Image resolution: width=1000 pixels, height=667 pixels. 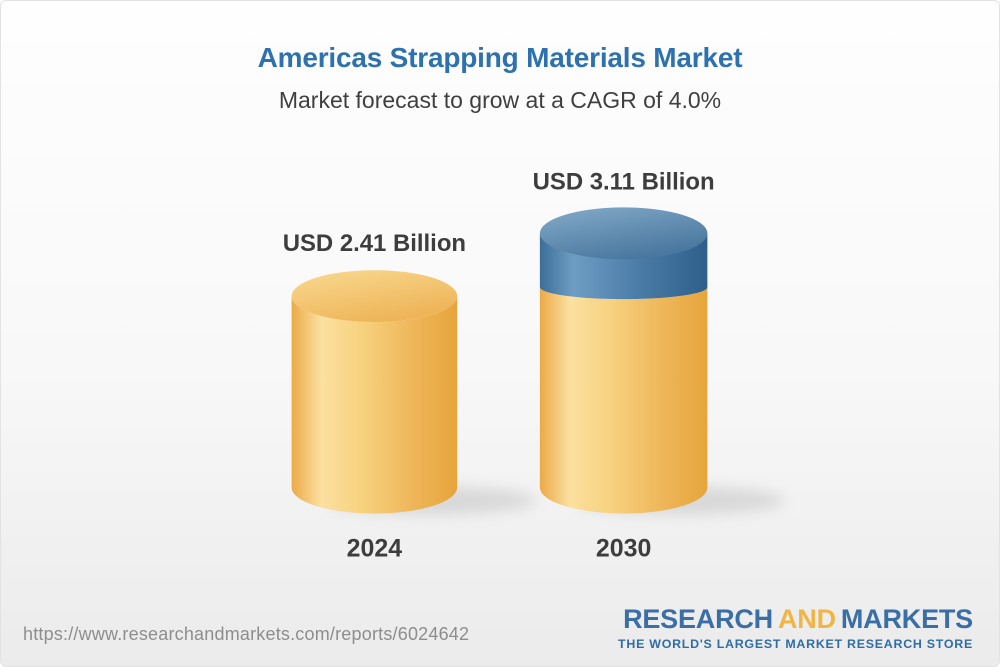 What do you see at coordinates (906, 619) in the screenshot?
I see `logo-word-markets: MARKETS` at bounding box center [906, 619].